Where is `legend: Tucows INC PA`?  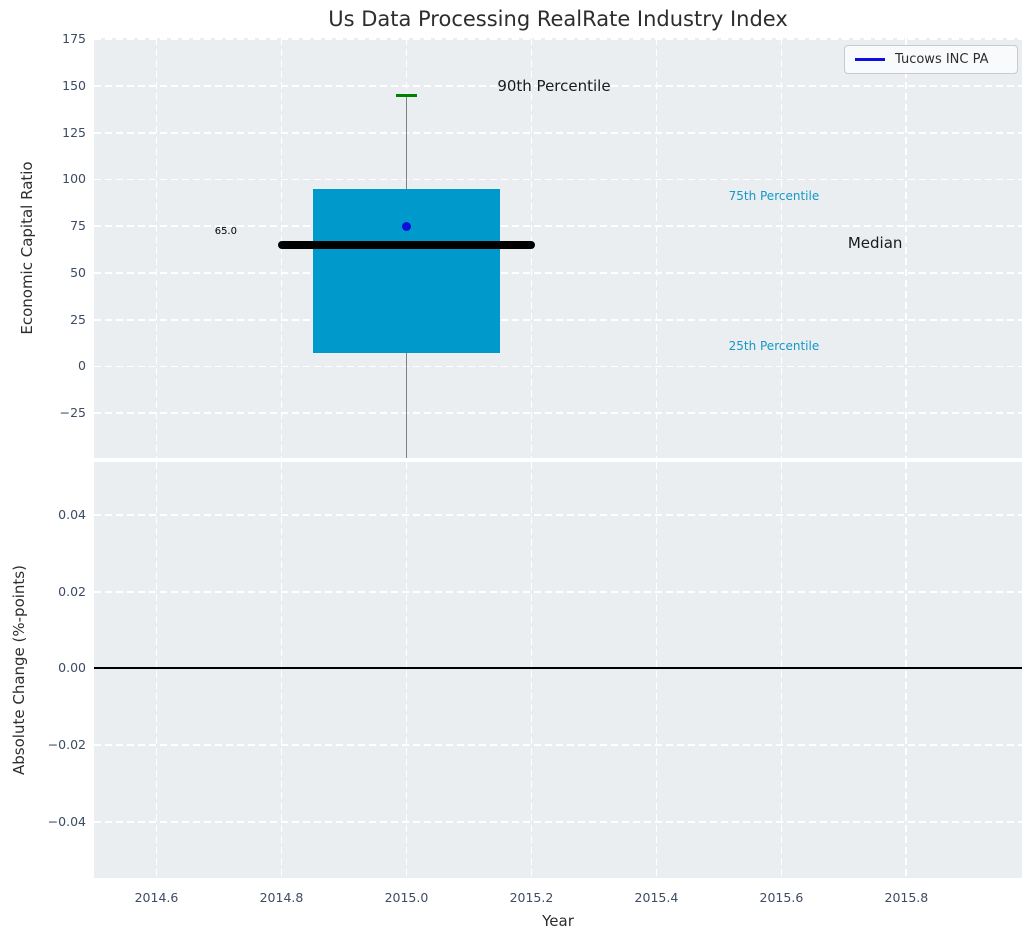
legend: Tucows INC PA is located at coordinates (931, 59).